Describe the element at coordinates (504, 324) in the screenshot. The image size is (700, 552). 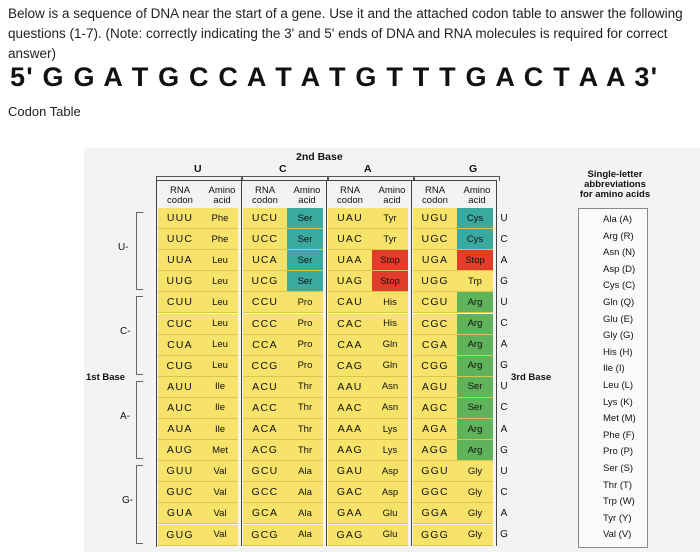
I see `third-base-letter: C` at that location.